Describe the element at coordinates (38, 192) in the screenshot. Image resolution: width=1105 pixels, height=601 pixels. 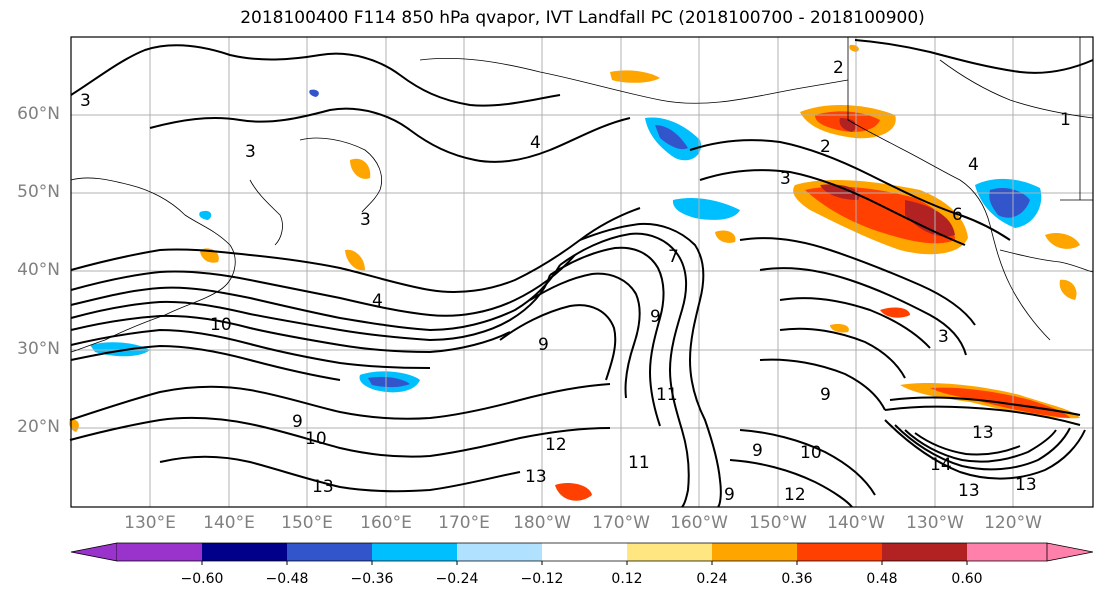
I see `lat-label: 50°N` at that location.